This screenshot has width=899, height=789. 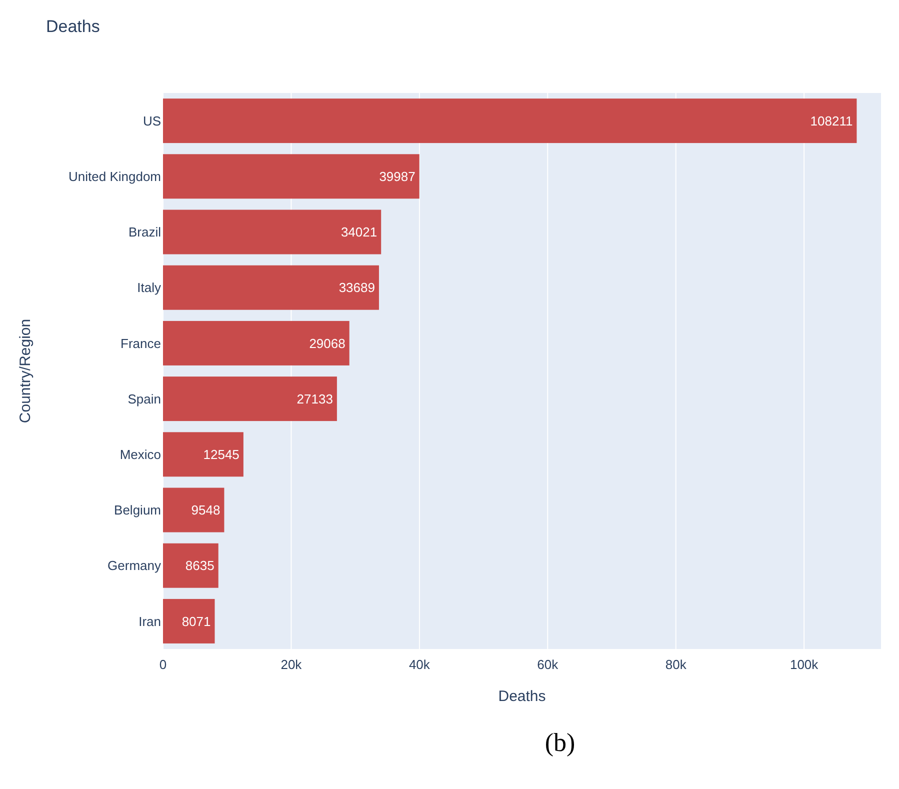 What do you see at coordinates (548, 664) in the screenshot?
I see `x-tick-label: 60k` at bounding box center [548, 664].